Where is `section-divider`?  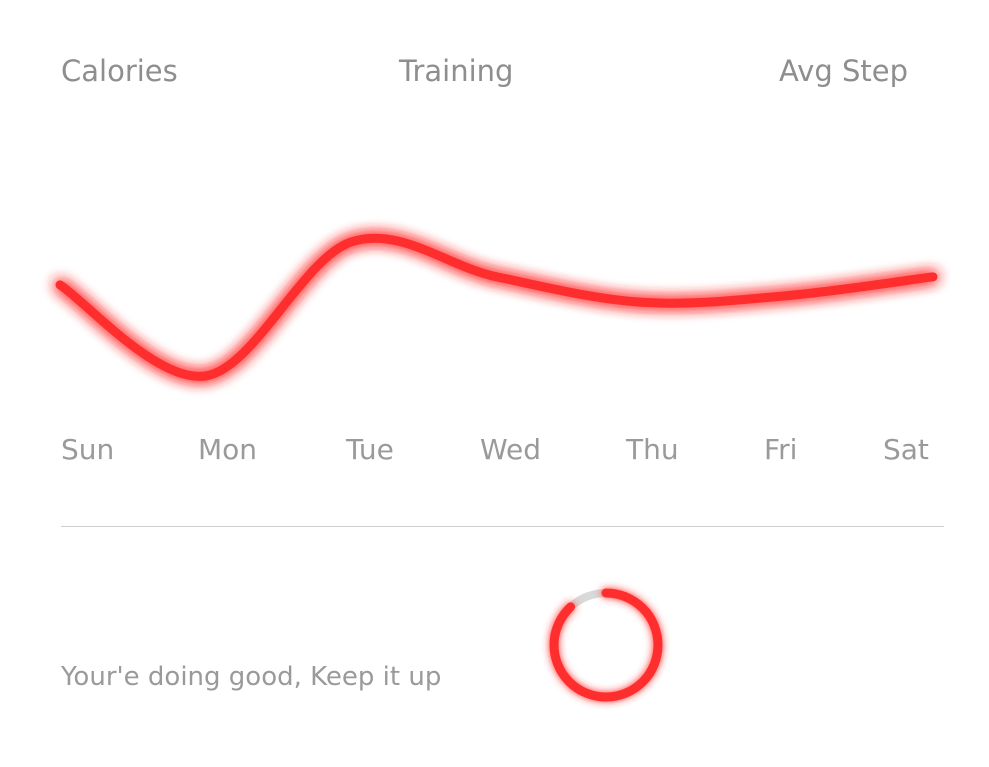
section-divider is located at coordinates (502, 526).